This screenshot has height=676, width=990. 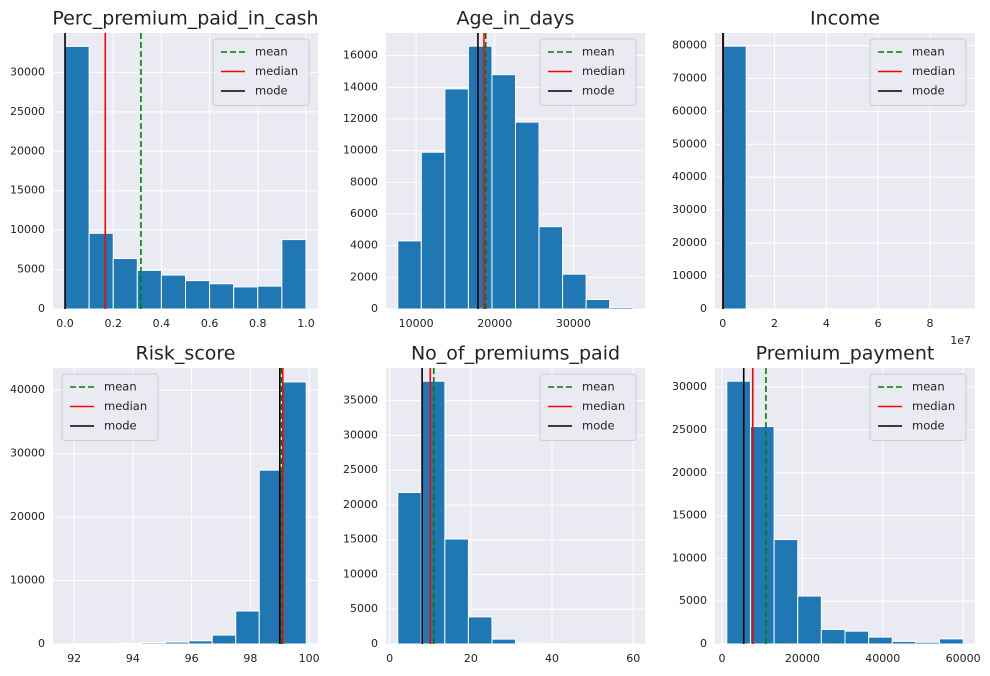 What do you see at coordinates (882, 658) in the screenshot?
I see `x-tick-label: 40000` at bounding box center [882, 658].